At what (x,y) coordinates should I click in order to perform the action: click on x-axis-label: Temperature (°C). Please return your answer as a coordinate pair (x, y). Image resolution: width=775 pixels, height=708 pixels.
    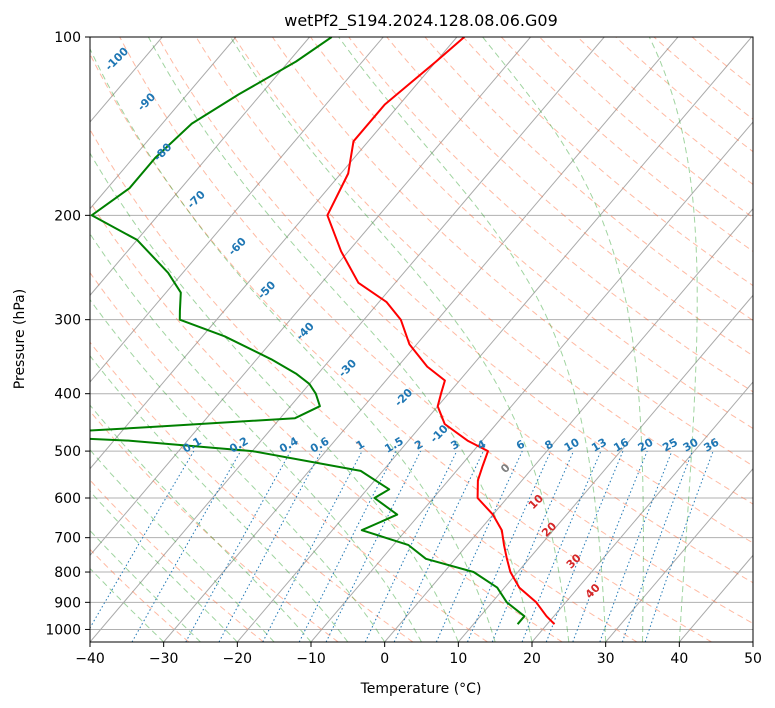
    Looking at the image, I should click on (421, 689).